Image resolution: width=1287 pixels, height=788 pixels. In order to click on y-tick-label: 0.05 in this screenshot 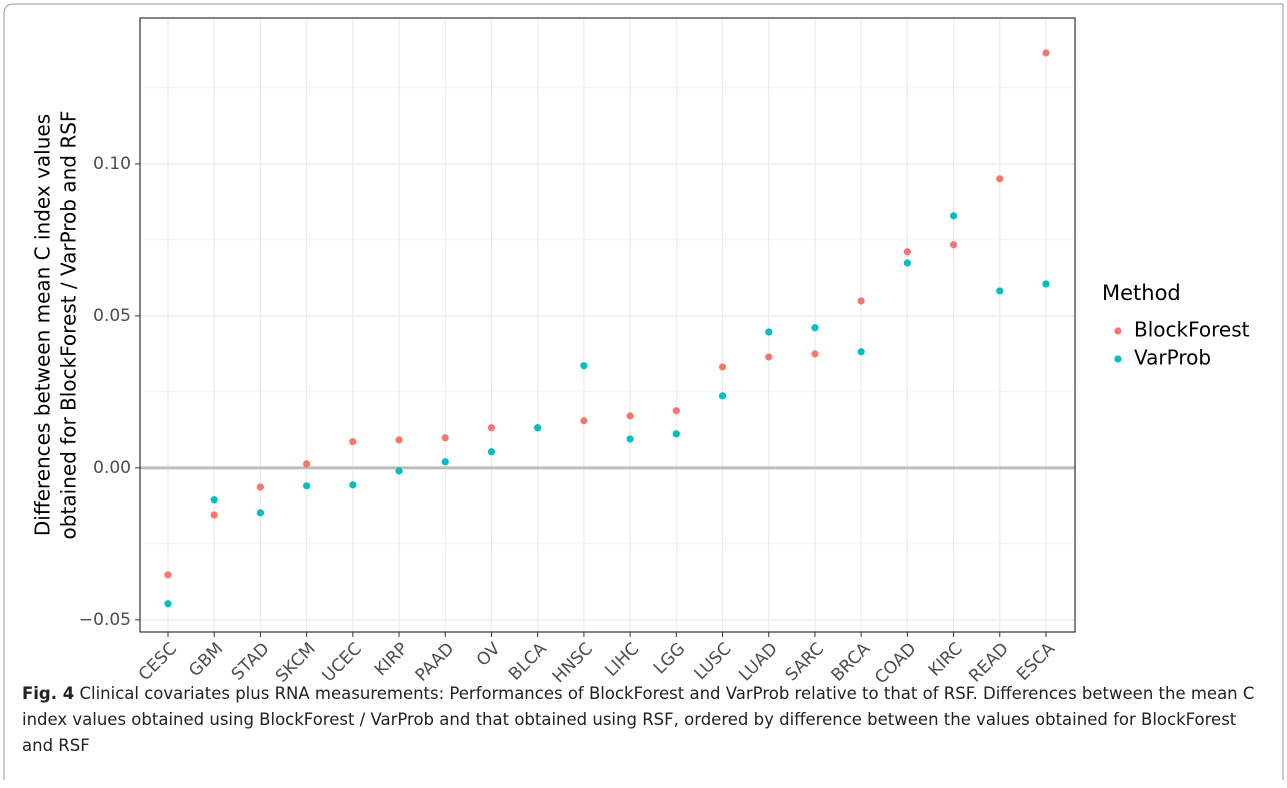, I will do `click(112, 316)`.